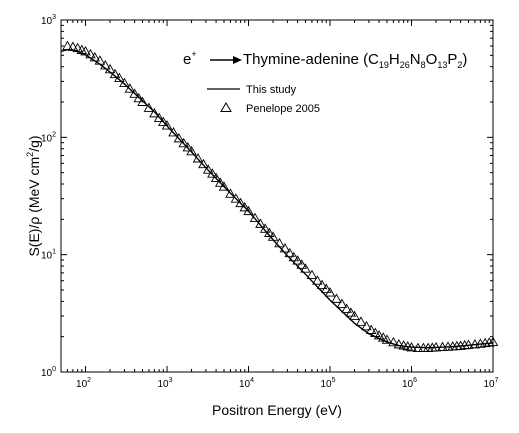 The height and width of the screenshot is (433, 519). I want to click on annotation-arrow-head, so click(237, 60).